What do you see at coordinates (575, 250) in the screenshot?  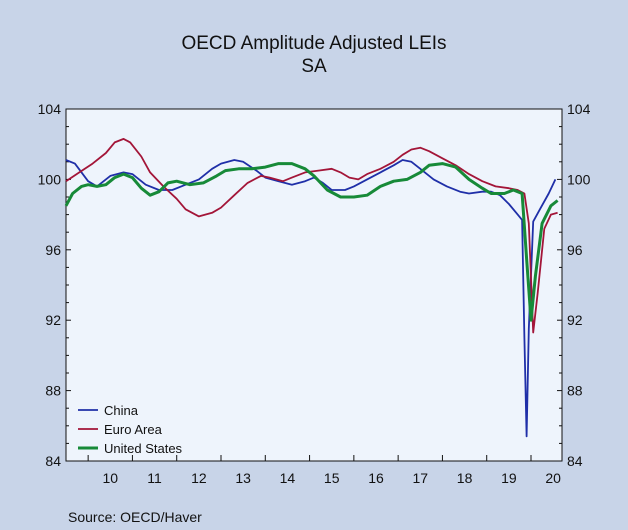 I see `y-tick-label-right: 96` at bounding box center [575, 250].